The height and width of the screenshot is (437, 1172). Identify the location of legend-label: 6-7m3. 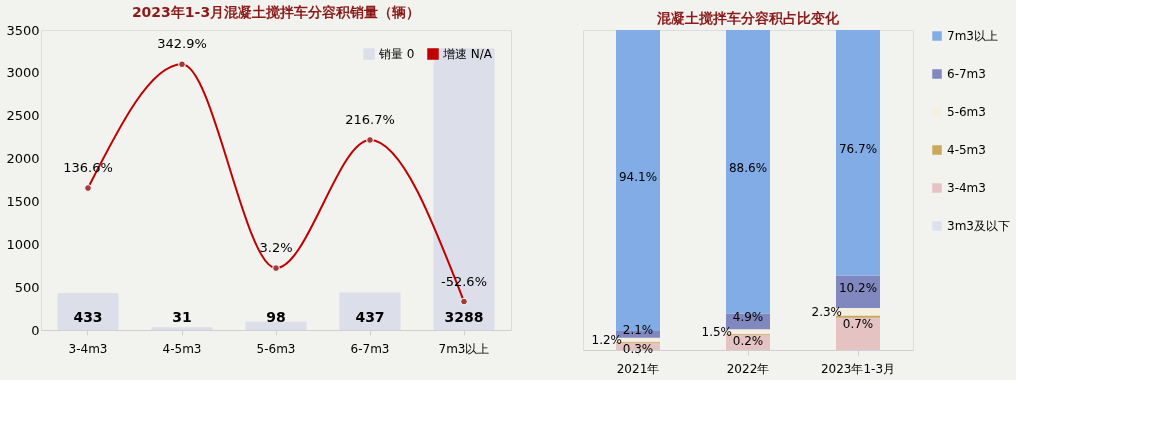
(966, 74).